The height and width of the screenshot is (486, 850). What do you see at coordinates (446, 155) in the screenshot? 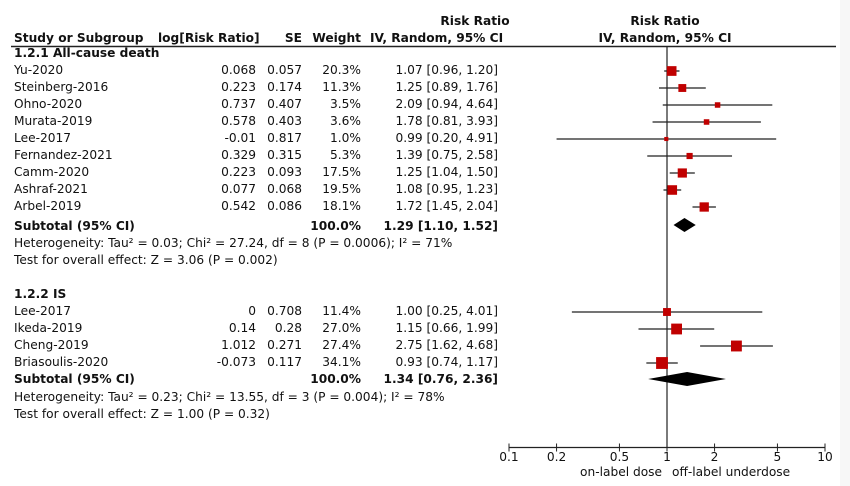
I see `risk-ratio-ci: 1.39 [0.75, 2.58]` at bounding box center [446, 155].